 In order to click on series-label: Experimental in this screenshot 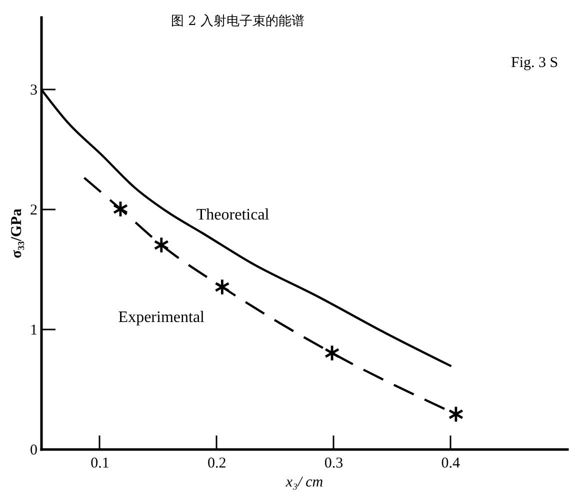, I will do `click(162, 317)`.